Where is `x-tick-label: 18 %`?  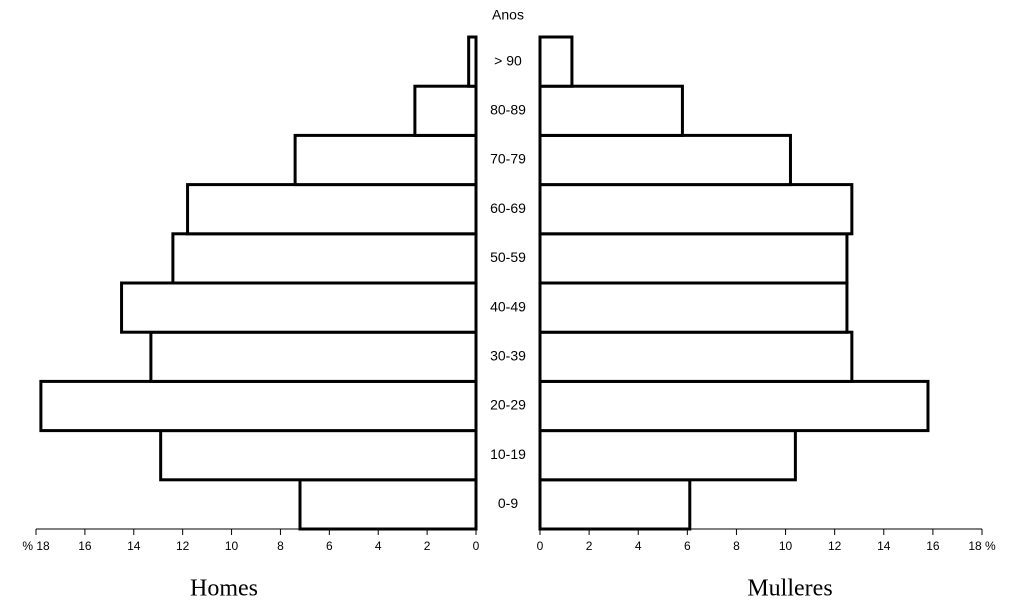 x-tick-label: 18 % is located at coordinates (982, 546).